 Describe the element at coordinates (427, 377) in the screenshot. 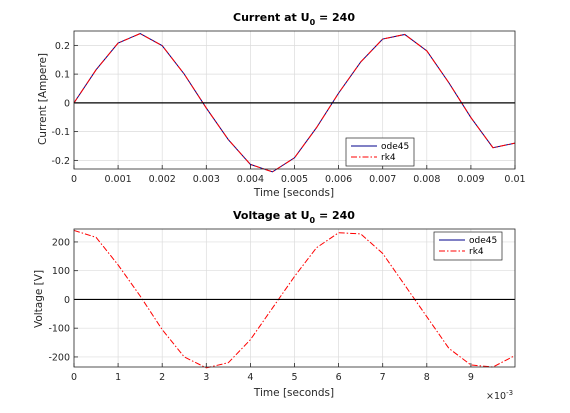

I see `voltage-chart-xtick-label: 8` at that location.